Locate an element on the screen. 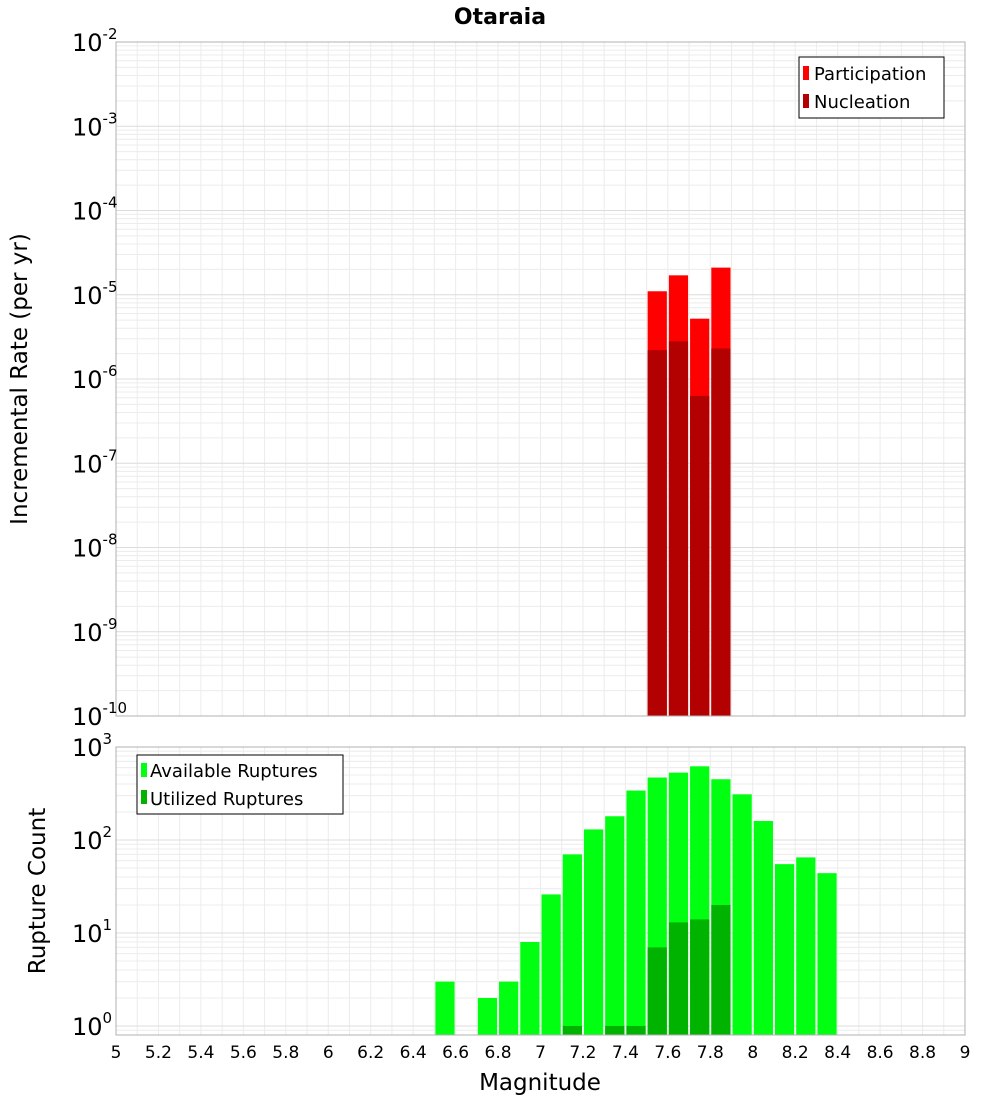 The image size is (1000, 1100). x-tick-label: 5 is located at coordinates (116, 1053).